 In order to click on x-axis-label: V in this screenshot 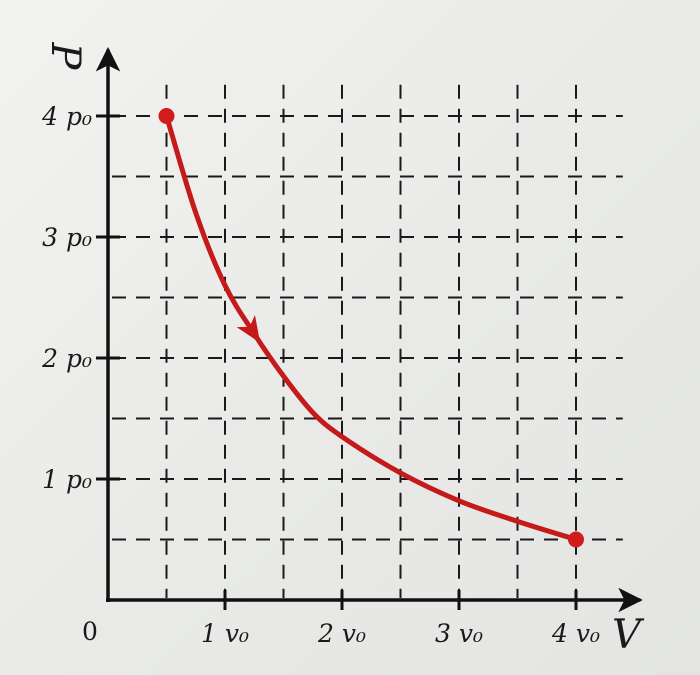, I will do `click(628, 635)`.